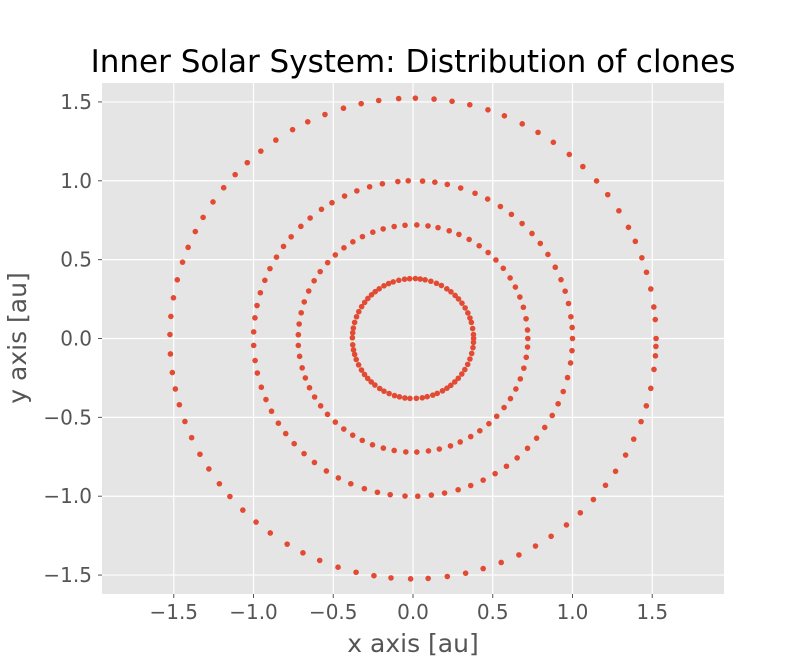  I want to click on x-tick-label: −1.0, so click(253, 612).